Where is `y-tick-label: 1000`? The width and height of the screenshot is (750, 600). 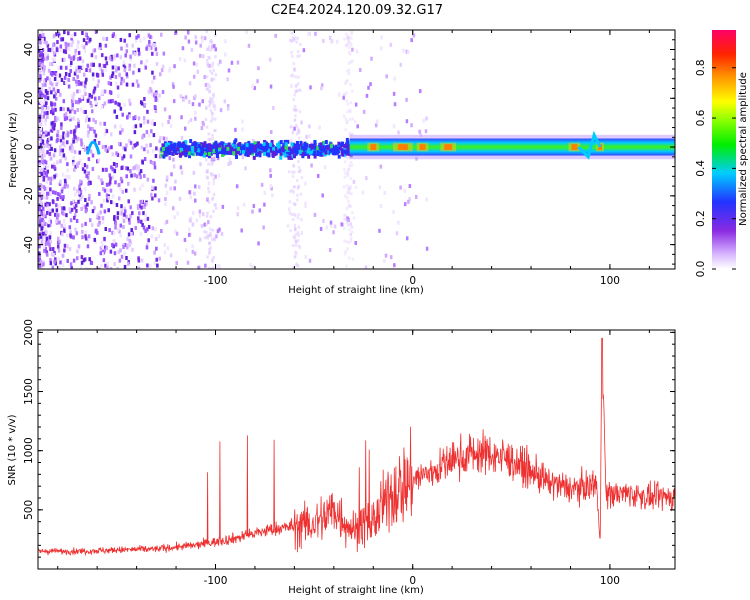 y-tick-label: 1000 is located at coordinates (29, 450).